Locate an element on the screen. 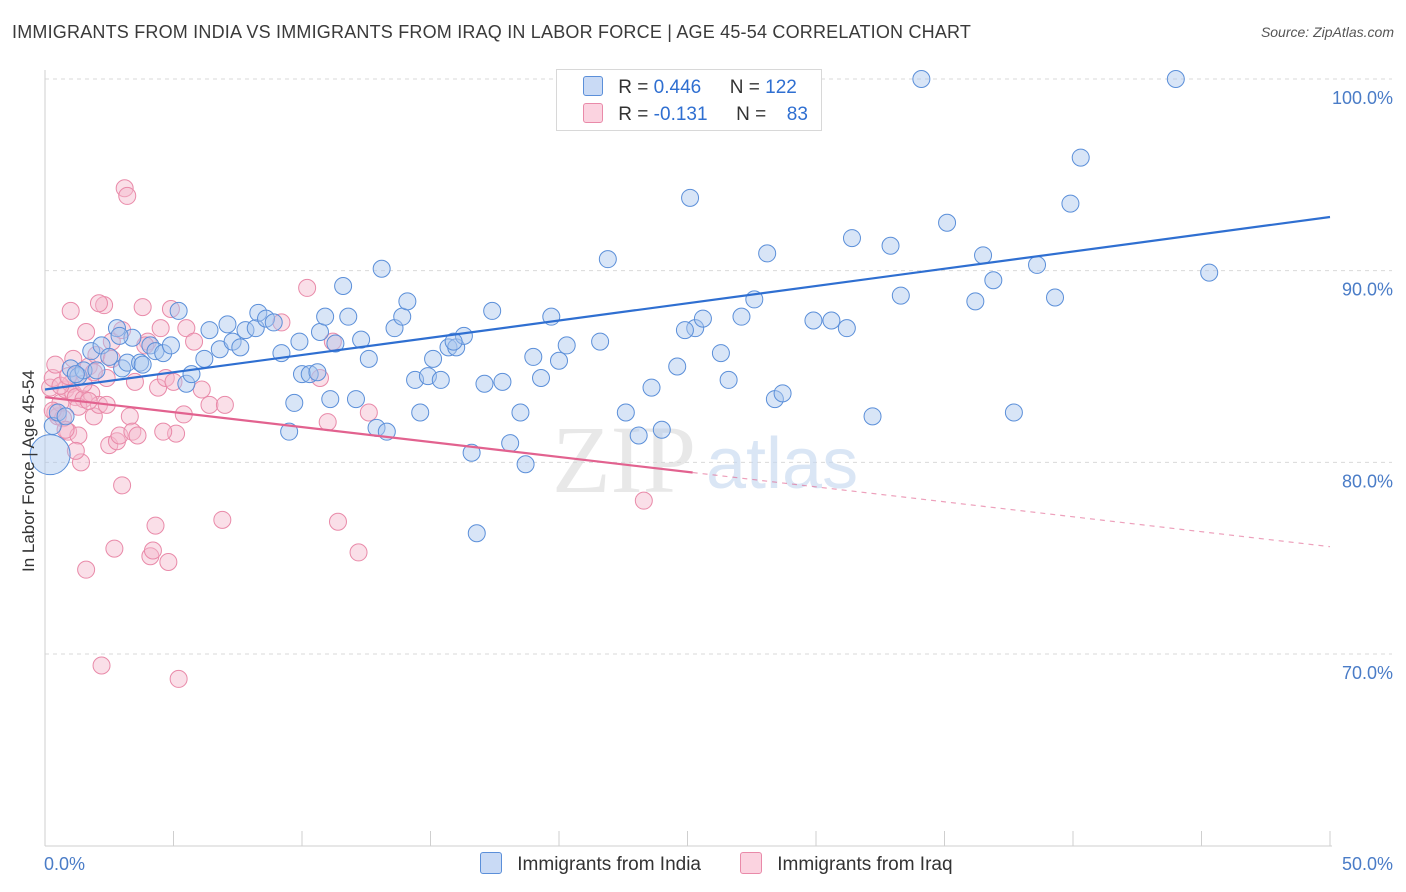  iraq-trend-line is located at coordinates (368, 435).